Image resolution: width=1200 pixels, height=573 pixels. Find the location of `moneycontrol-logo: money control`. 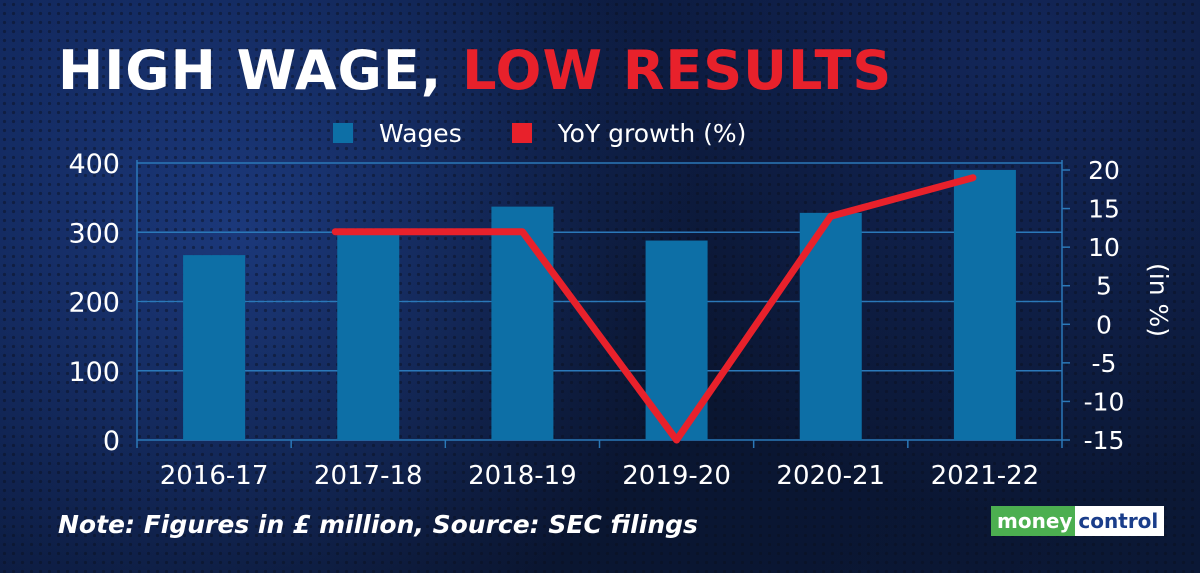

moneycontrol-logo: money control is located at coordinates (1078, 521).